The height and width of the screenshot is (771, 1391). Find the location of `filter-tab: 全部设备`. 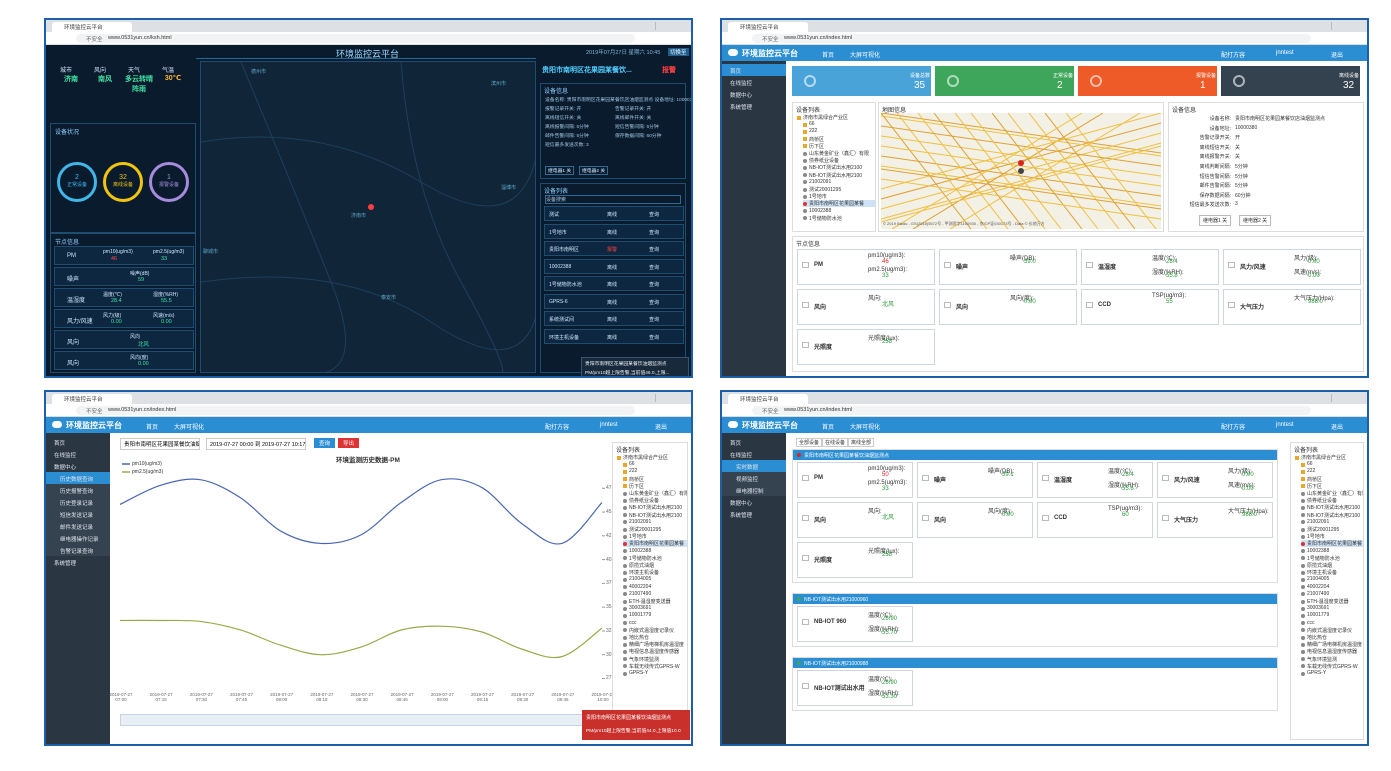

filter-tab: 全部设备 is located at coordinates (809, 442).